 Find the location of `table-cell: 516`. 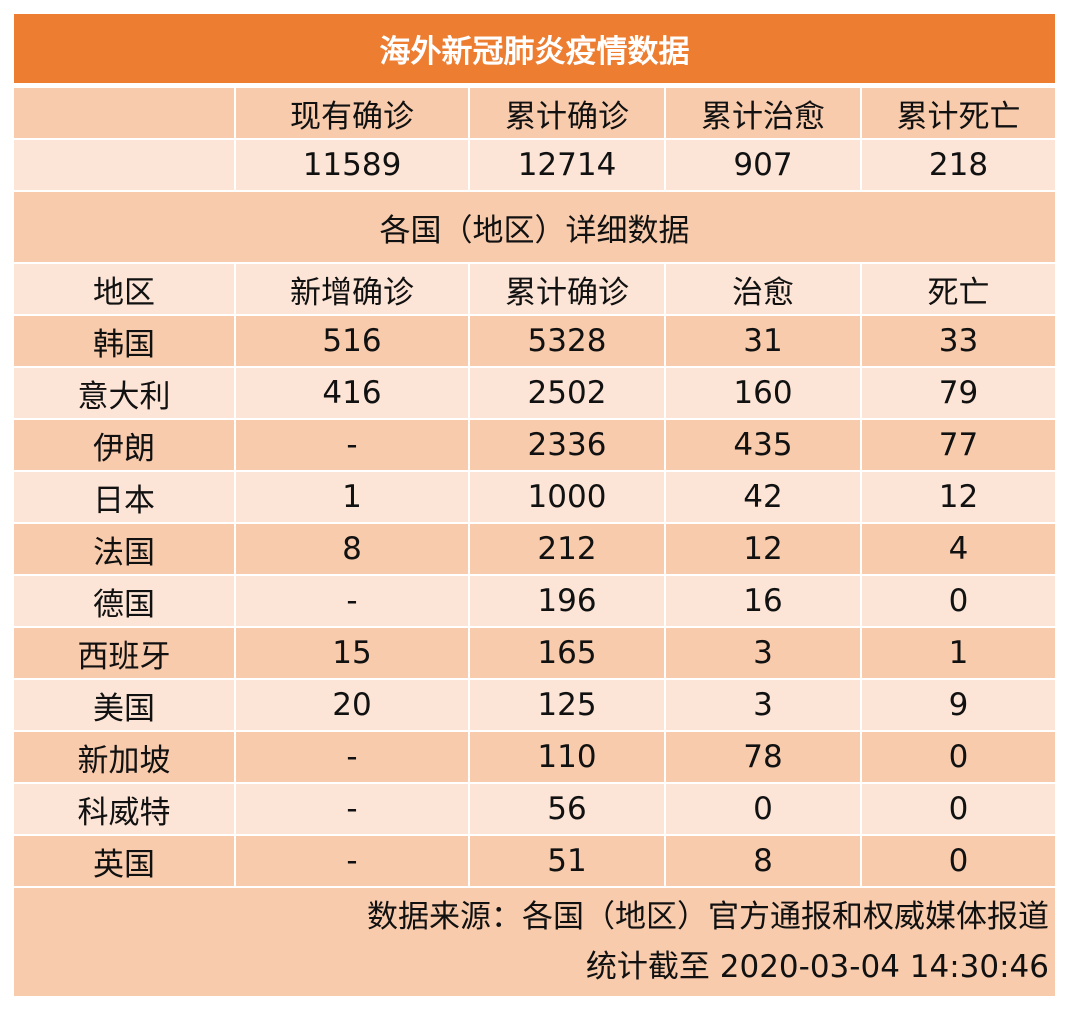

table-cell: 516 is located at coordinates (353, 342).